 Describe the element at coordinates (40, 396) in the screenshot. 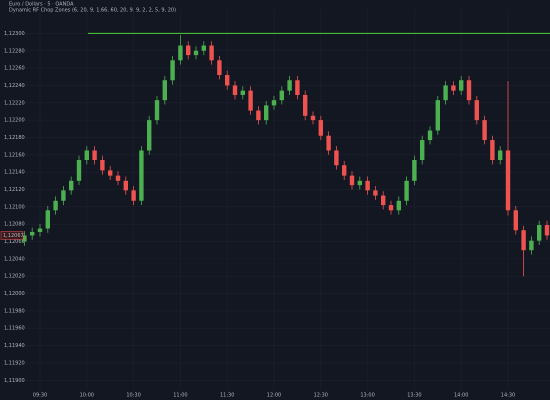

I see `x-tick-label: 09:30` at that location.